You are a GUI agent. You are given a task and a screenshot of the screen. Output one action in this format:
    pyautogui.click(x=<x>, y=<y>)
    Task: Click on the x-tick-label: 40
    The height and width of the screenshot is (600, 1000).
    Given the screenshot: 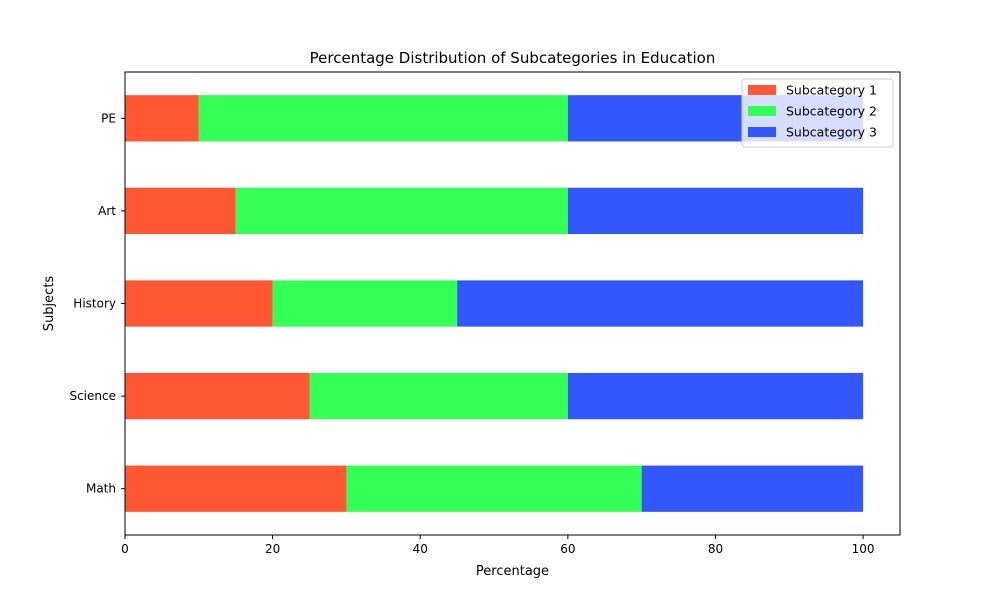 What is the action you would take?
    pyautogui.click(x=420, y=549)
    